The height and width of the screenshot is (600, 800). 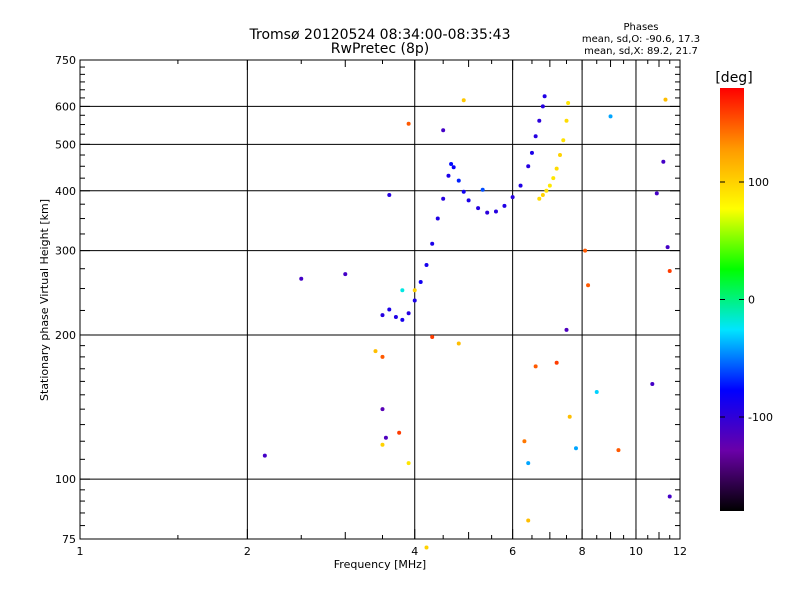 I want to click on y-tick-label: 100, so click(x=65, y=479).